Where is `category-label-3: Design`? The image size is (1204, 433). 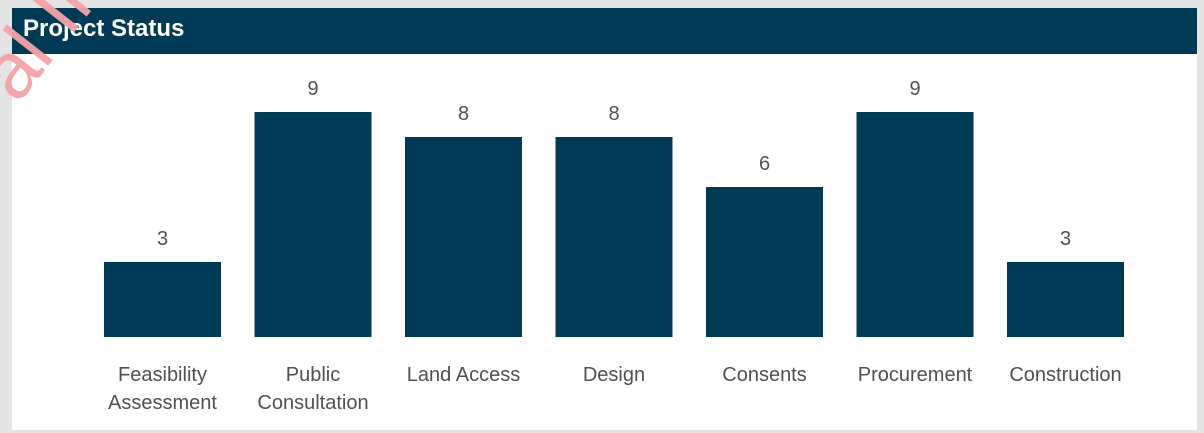 category-label-3: Design is located at coordinates (614, 375).